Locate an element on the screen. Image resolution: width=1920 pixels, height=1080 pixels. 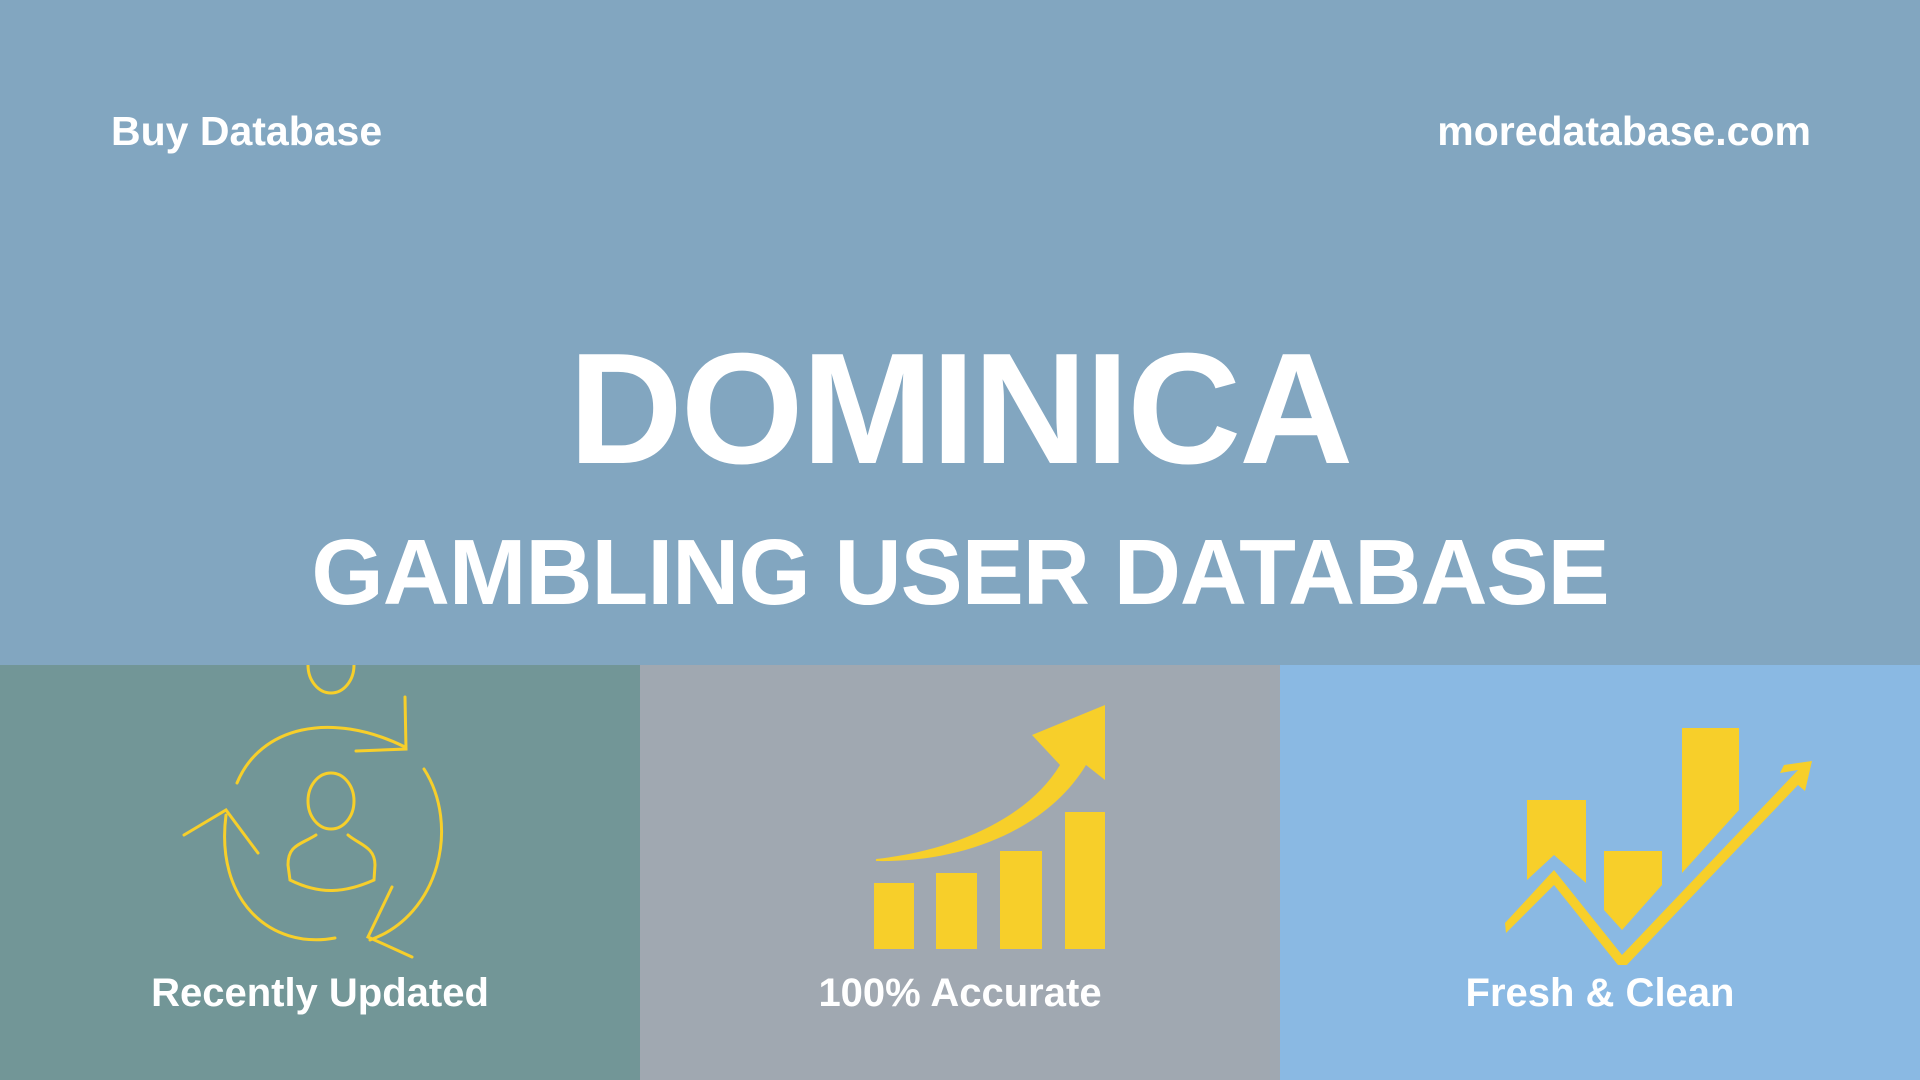
feature-fresh-clean: Fresh & Clean is located at coordinates (1600, 872).